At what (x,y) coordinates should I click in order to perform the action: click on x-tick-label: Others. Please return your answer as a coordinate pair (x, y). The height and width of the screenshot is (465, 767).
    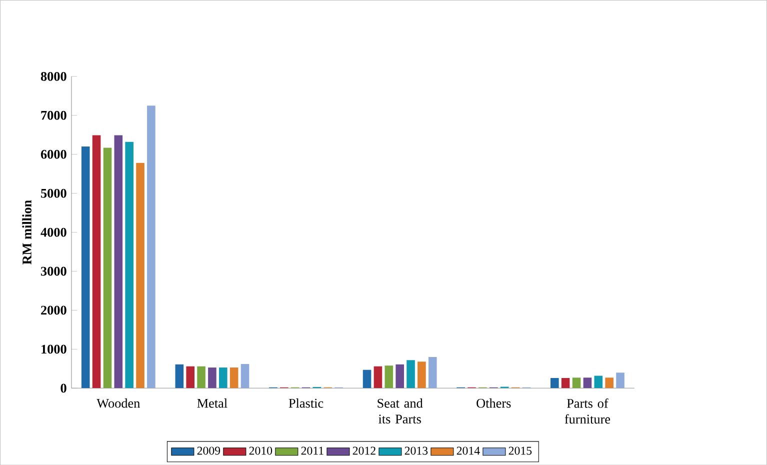
    Looking at the image, I should click on (493, 403).